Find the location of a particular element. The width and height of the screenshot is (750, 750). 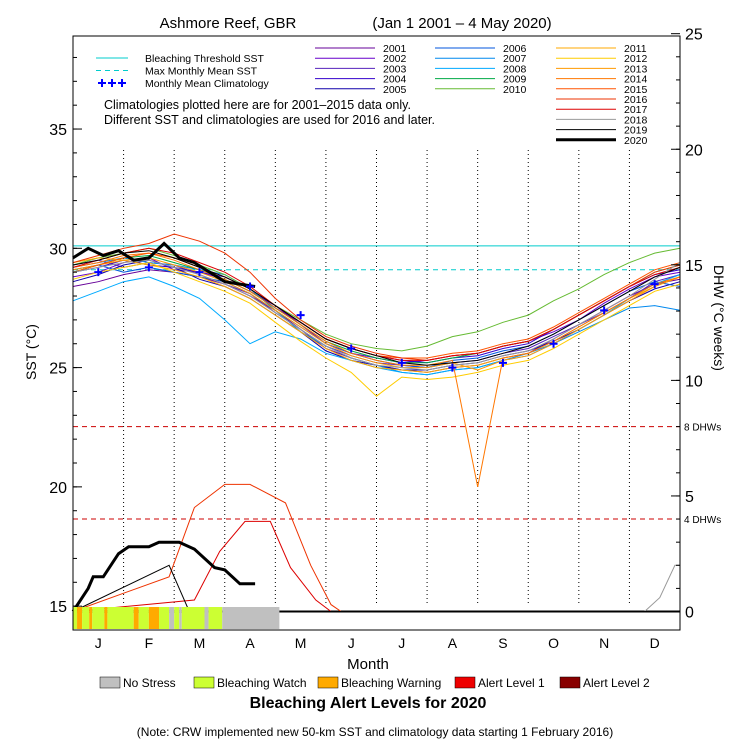

alert-legend-label: Bleaching Watch is located at coordinates (262, 683).